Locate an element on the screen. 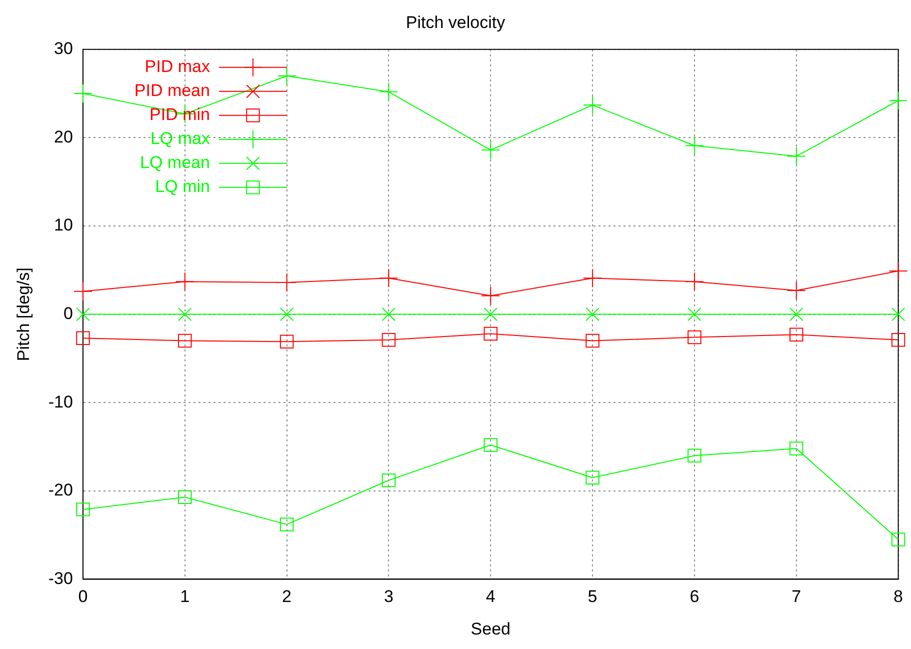  legend-label: LQ mean is located at coordinates (175, 162).